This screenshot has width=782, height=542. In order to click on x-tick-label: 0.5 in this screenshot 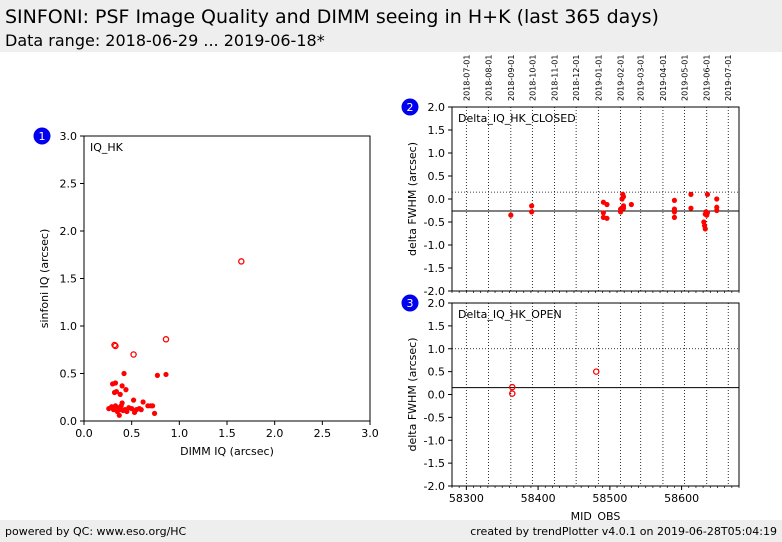, I will do `click(132, 433)`.